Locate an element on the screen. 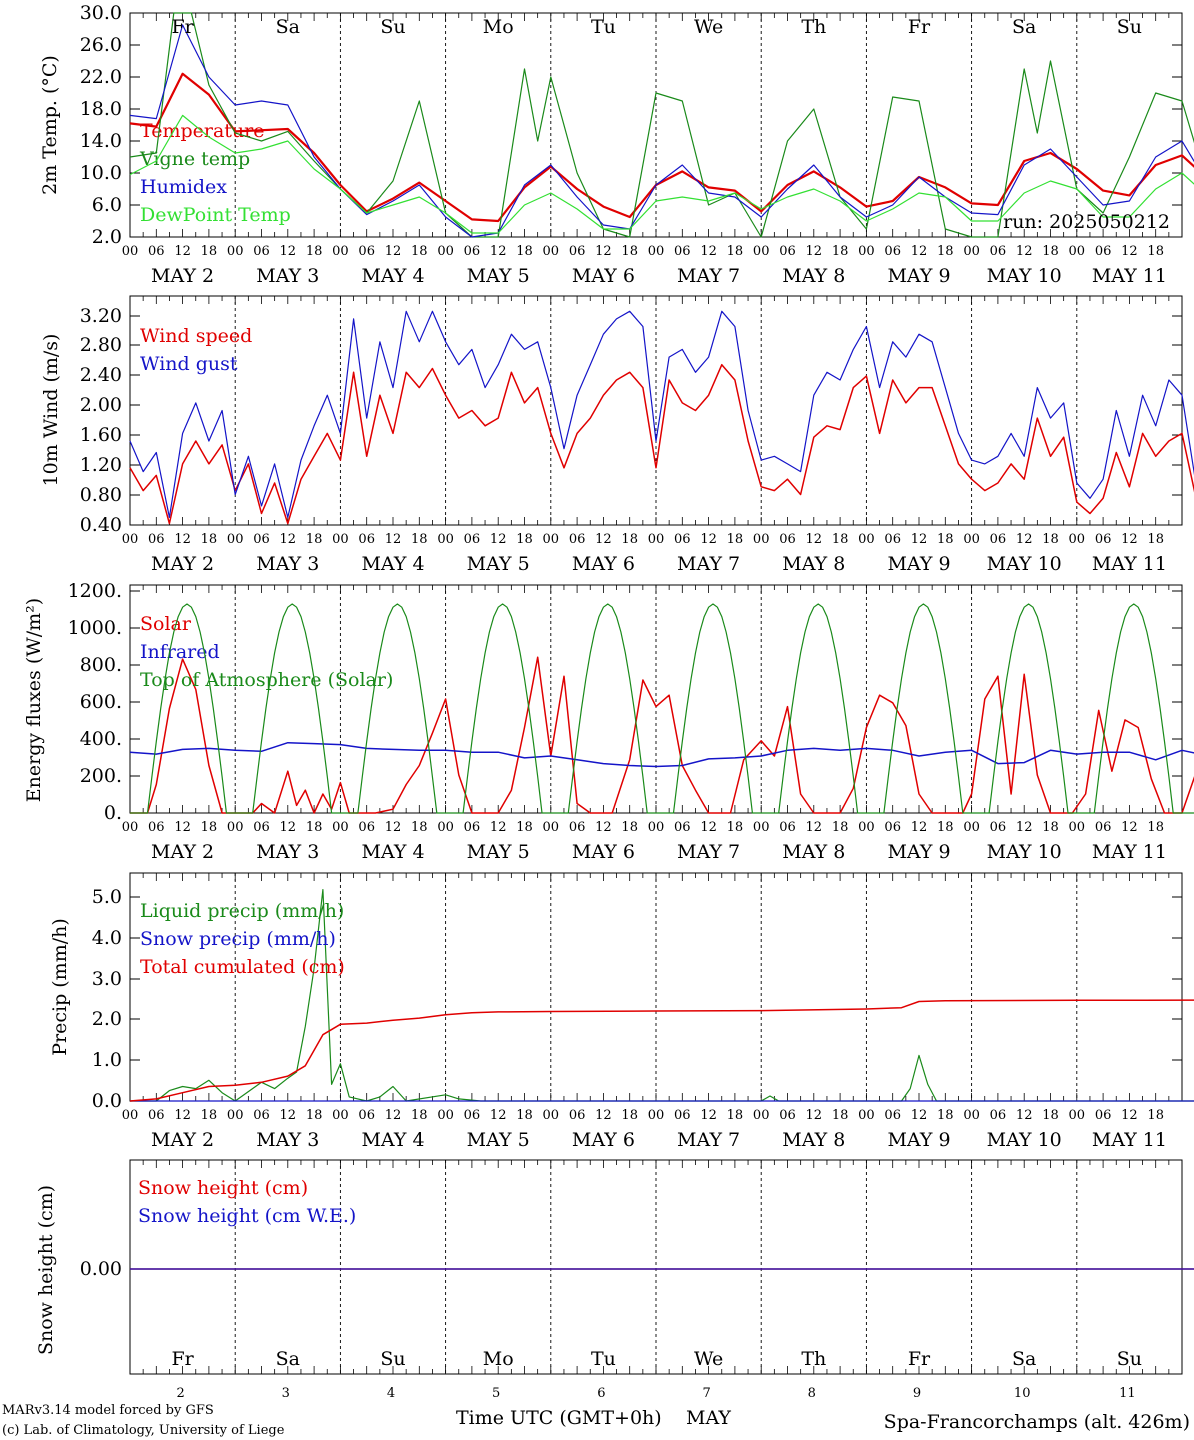 This screenshot has height=1440, width=1194. day-number-label: 10 is located at coordinates (1022, 1393).